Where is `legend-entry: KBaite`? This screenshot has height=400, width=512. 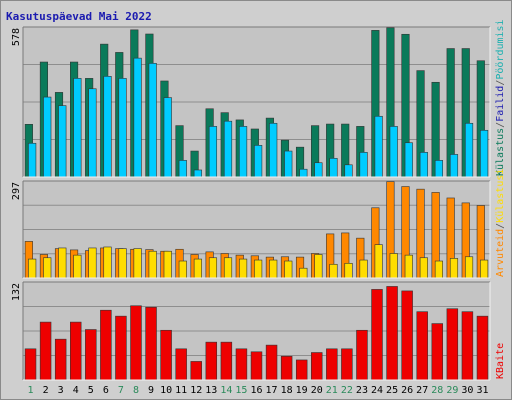 legend-entry: KBaite is located at coordinates (500, 361).